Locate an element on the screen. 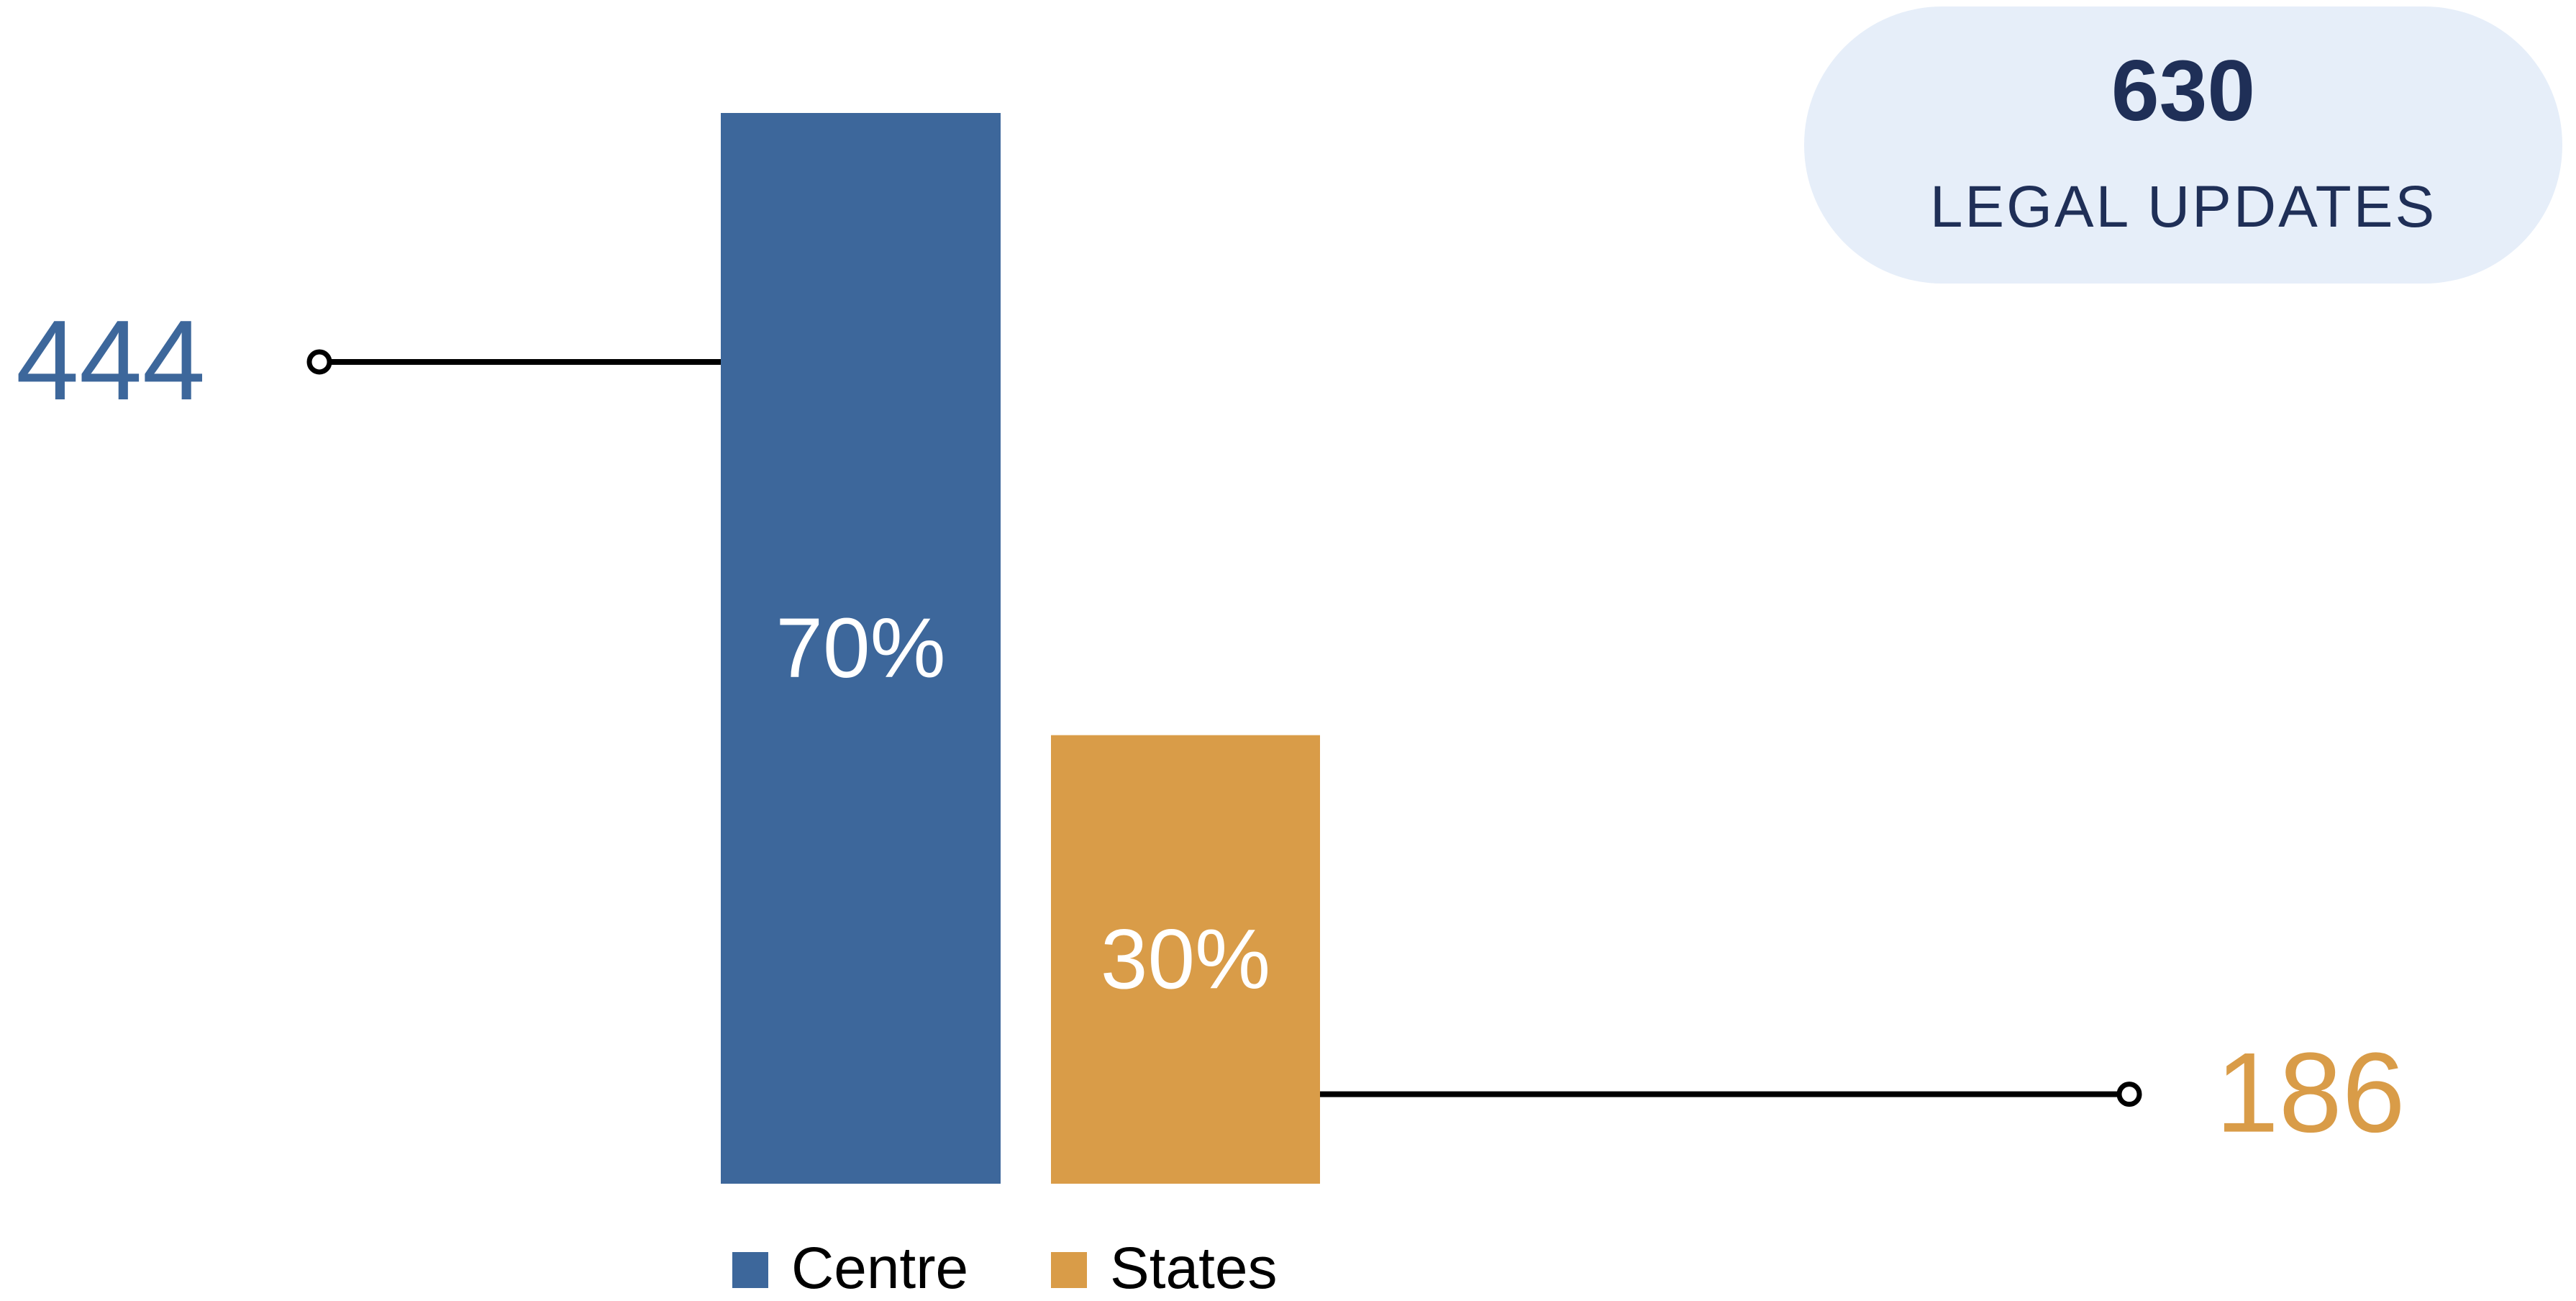 Image resolution: width=2576 pixels, height=1301 pixels. legend-label-centre: Centre is located at coordinates (880, 1268).